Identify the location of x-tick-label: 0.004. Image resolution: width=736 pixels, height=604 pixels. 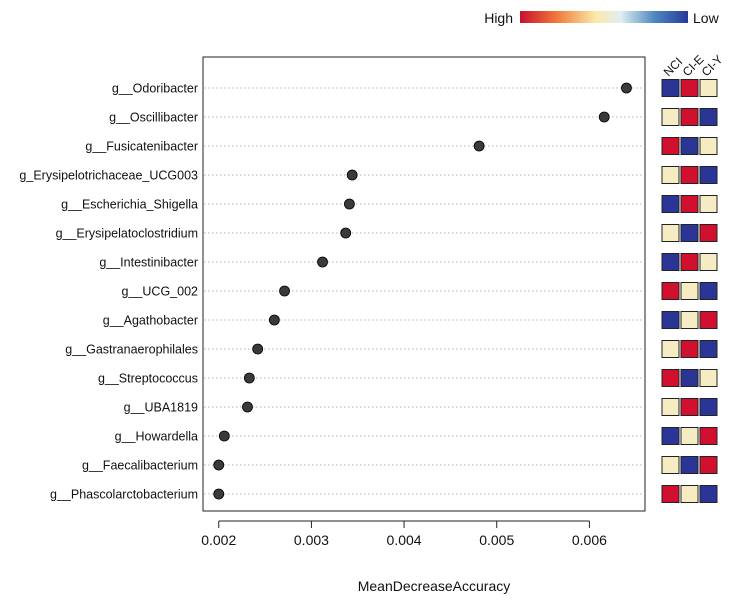
(404, 540).